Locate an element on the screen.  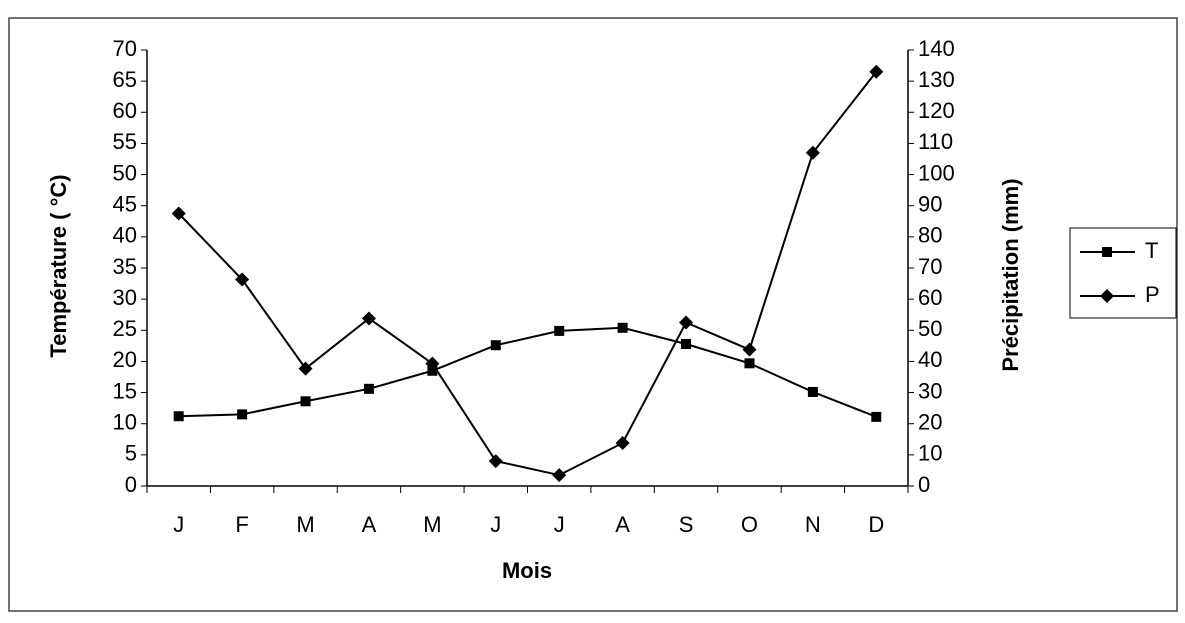
x-axis-label: Mois is located at coordinates (527, 570).